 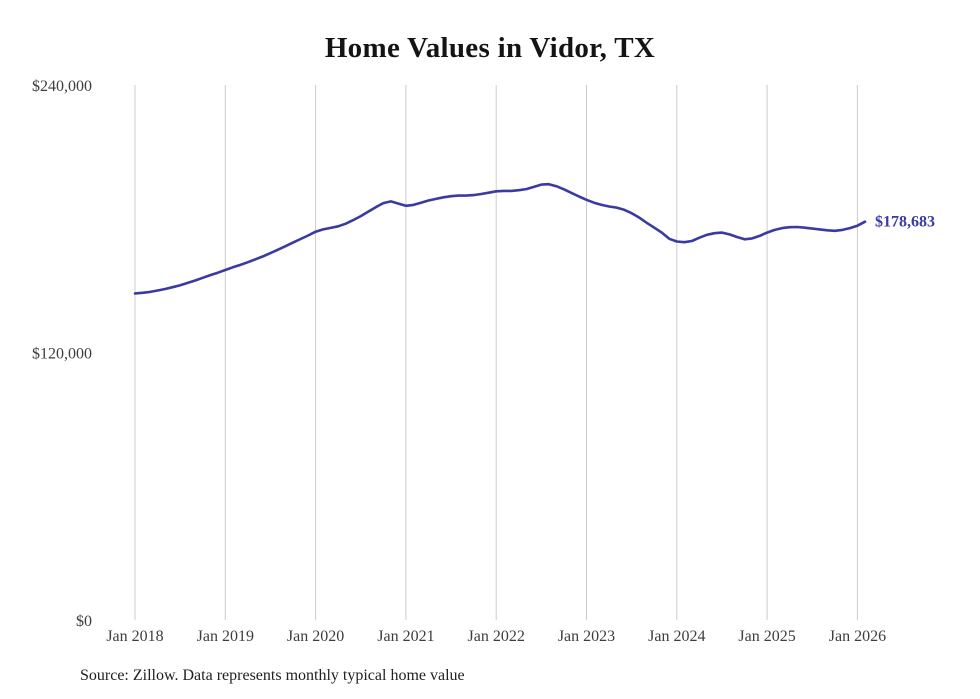 I want to click on x-tick-label: Jan 2024, so click(x=676, y=636).